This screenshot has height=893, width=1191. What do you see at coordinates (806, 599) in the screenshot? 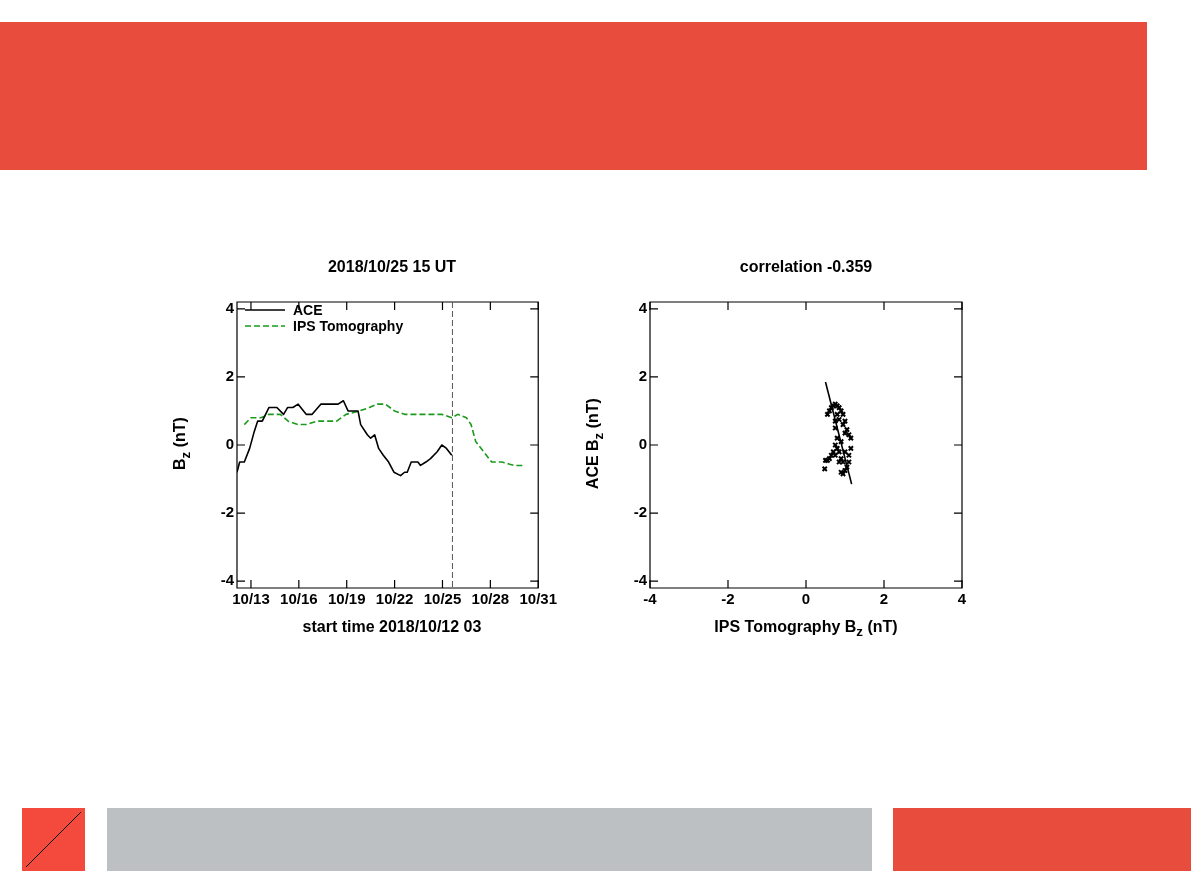
I see `x-tick-label: 0` at bounding box center [806, 599].